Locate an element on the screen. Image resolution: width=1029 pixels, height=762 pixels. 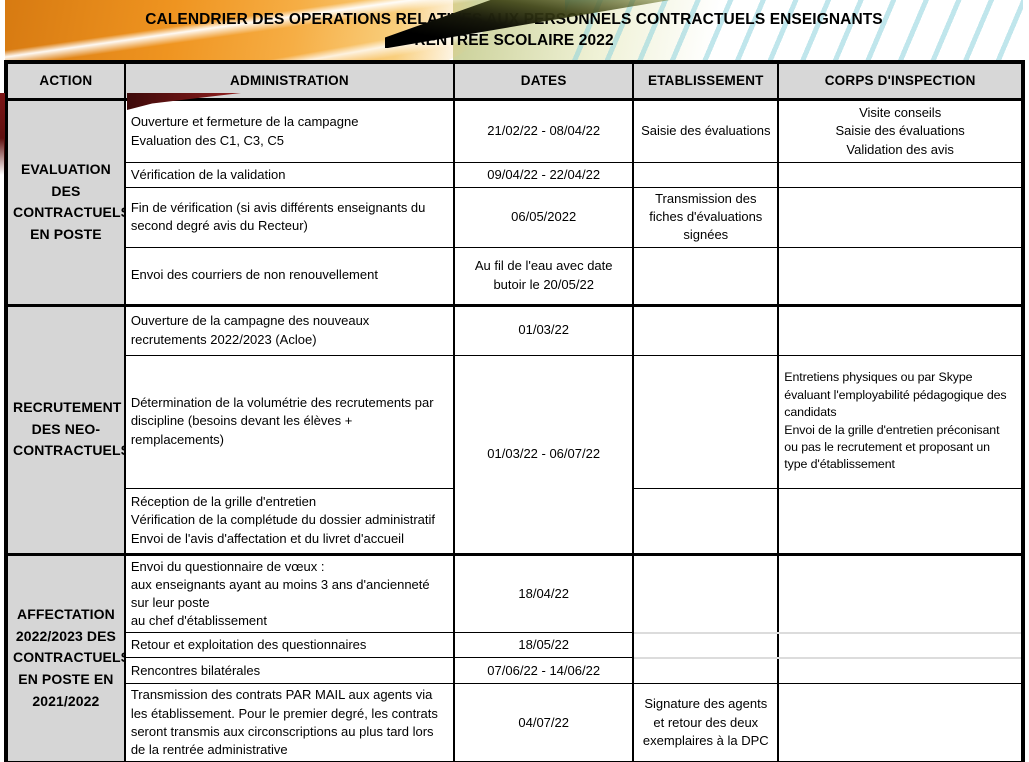
cell-dates: 21/02/22 - 08/04/22 is located at coordinates (544, 131).